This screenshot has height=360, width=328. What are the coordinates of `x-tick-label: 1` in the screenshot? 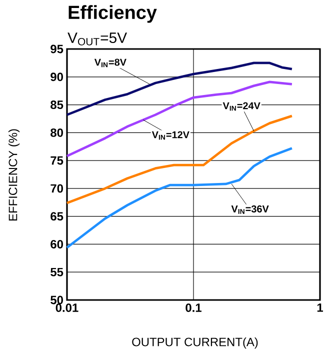 It's located at (320, 308).